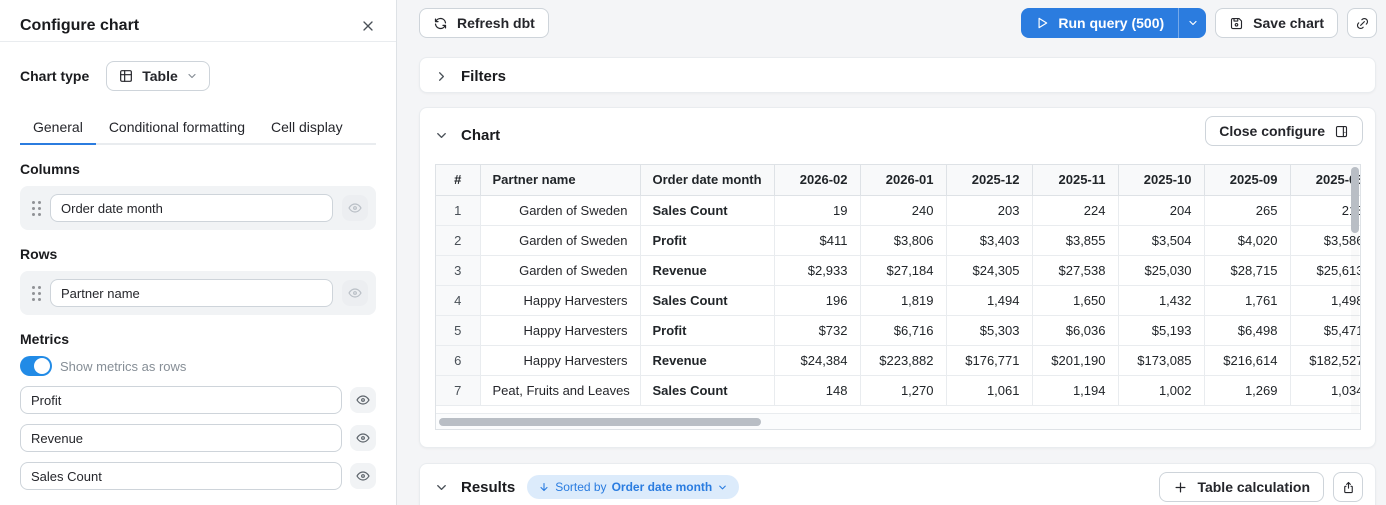 The width and height of the screenshot is (1386, 505). Describe the element at coordinates (1325, 240) in the screenshot. I see `cell-value: $3,586` at that location.